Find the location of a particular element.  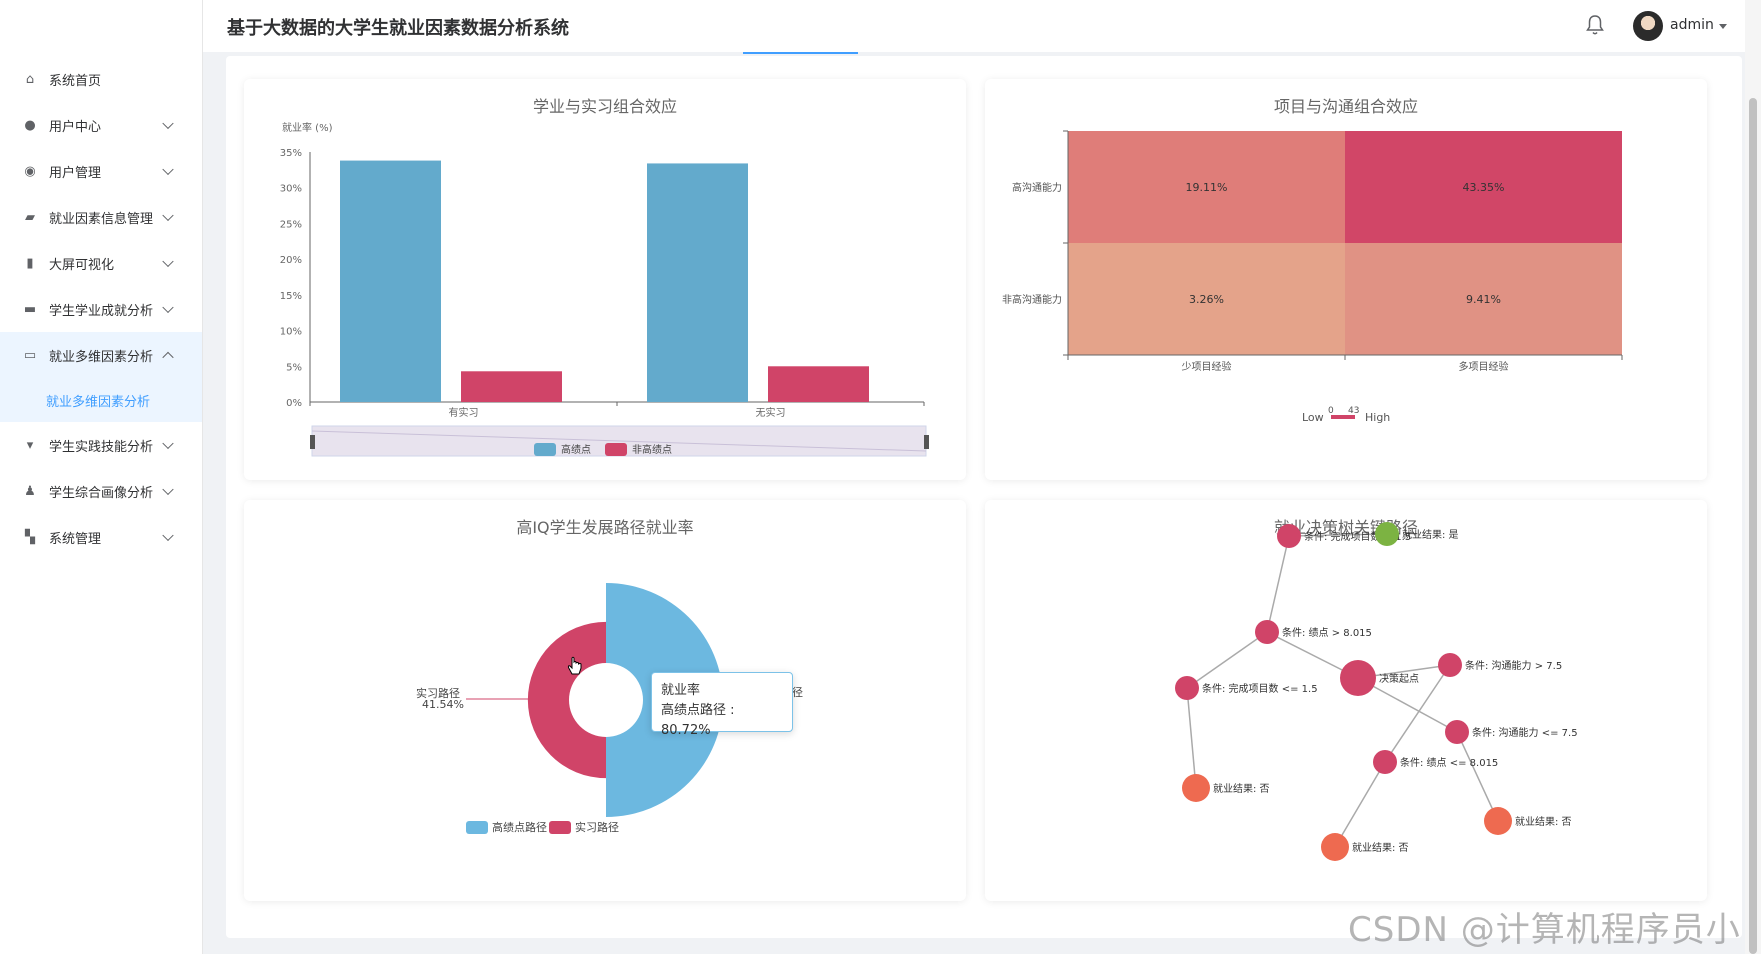

sidebar-item-1: ● 用户中心 is located at coordinates (101, 125).